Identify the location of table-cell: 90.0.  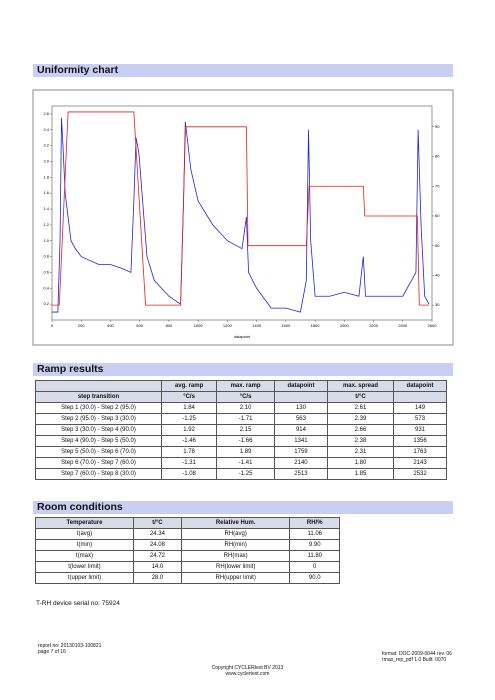
(314, 578).